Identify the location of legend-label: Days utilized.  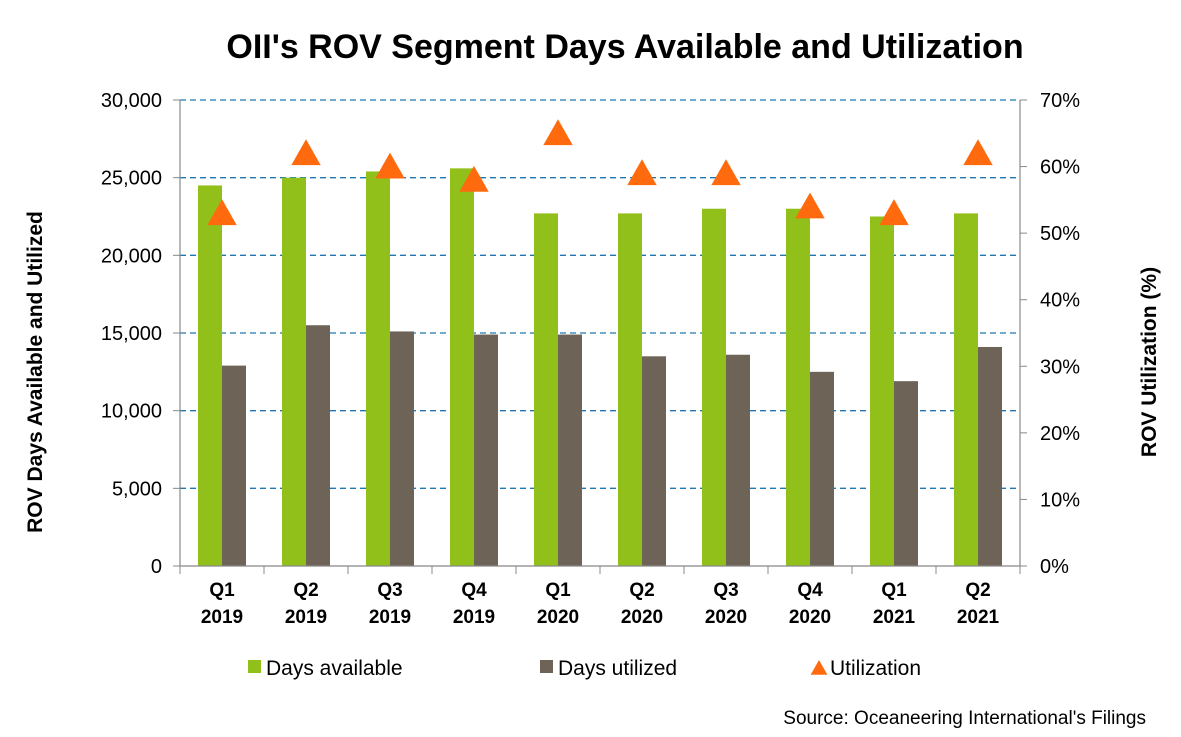
(617, 668).